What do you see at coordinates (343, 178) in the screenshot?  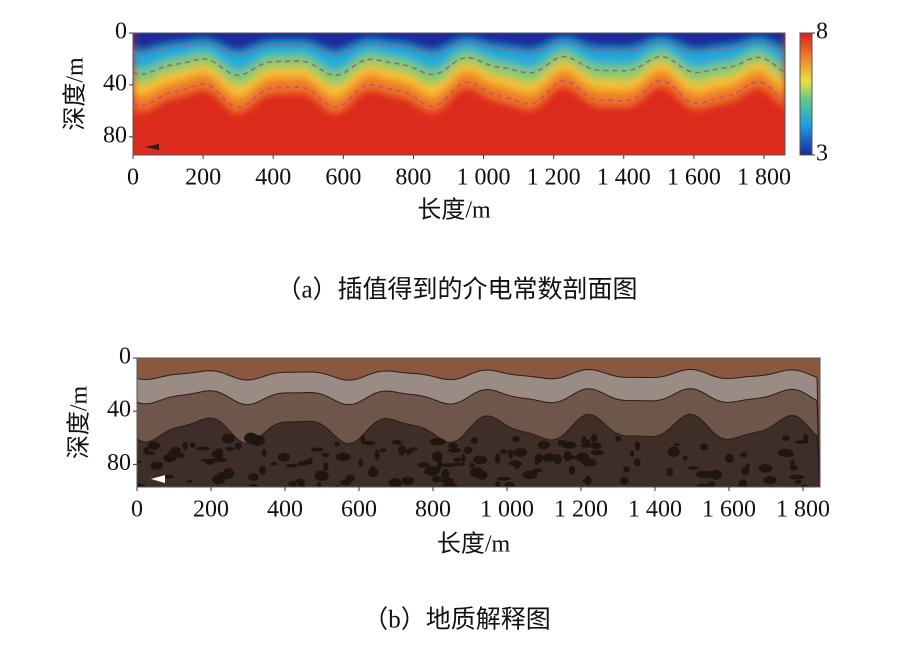 I see `x-tick-label: 600` at bounding box center [343, 178].